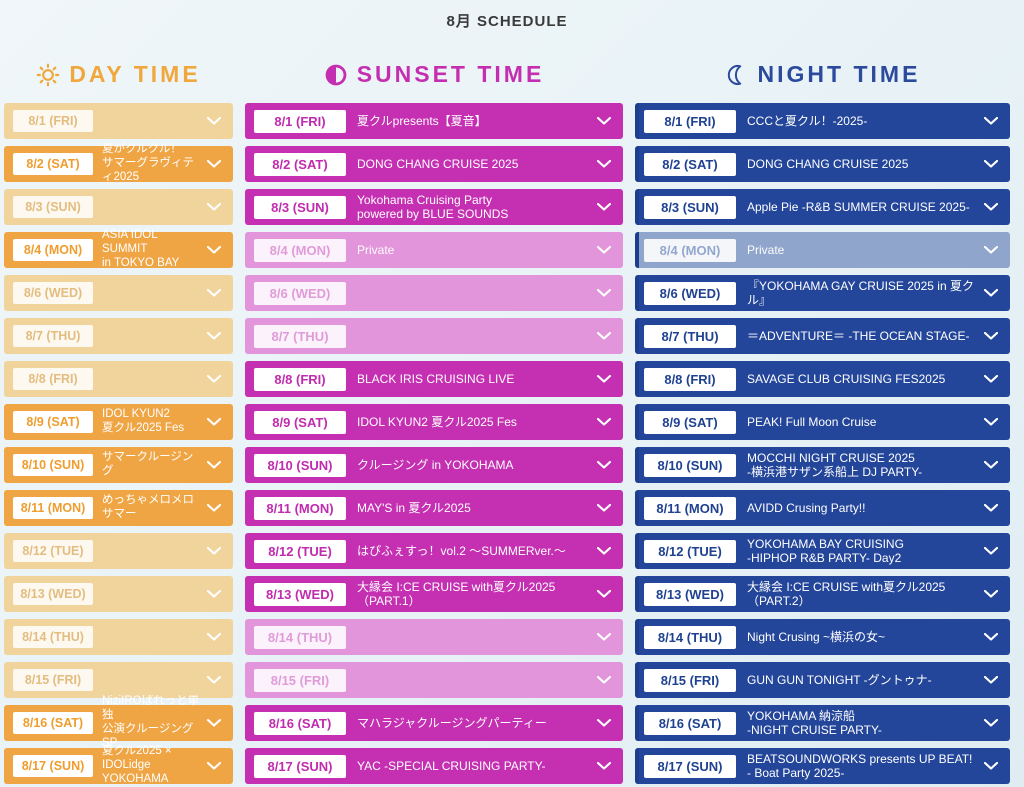  What do you see at coordinates (434, 379) in the screenshot?
I see `schedule-row-sunset-8-8: 8/8 (FRI) BLACK IRIS CRUISING LIVE` at bounding box center [434, 379].